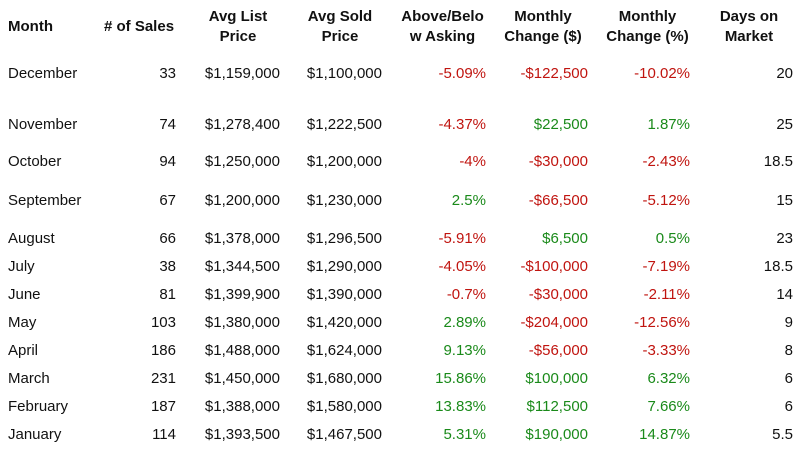 This screenshot has width=800, height=454. What do you see at coordinates (558, 350) in the screenshot?
I see `cell-change-usd: -$56,000` at bounding box center [558, 350].